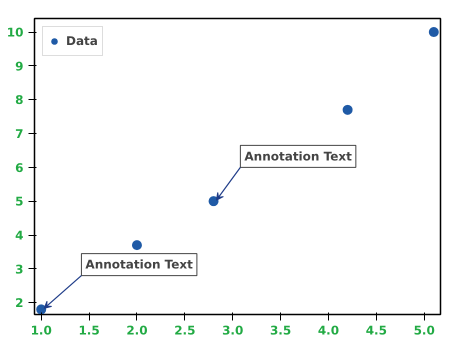 The image size is (450, 352). Describe the element at coordinates (19, 134) in the screenshot. I see `y-tick-label: 7` at that location.